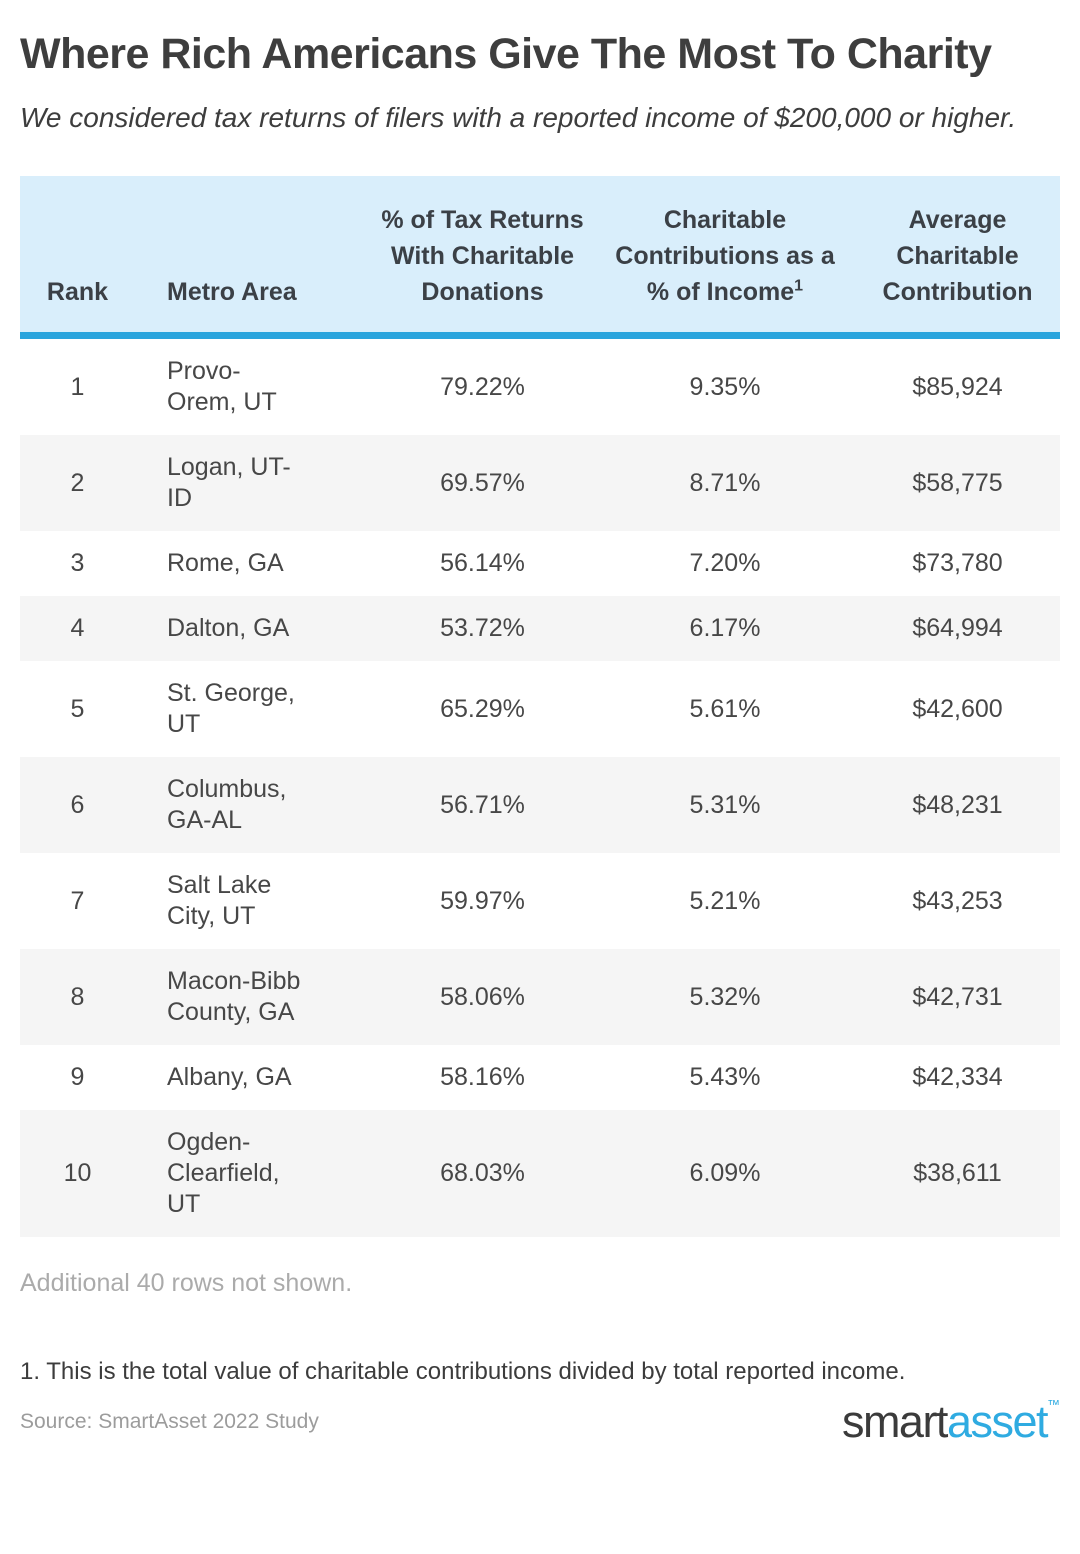 Image resolution: width=1080 pixels, height=1554 pixels. What do you see at coordinates (77, 1173) in the screenshot?
I see `cell-rank: 10` at bounding box center [77, 1173].